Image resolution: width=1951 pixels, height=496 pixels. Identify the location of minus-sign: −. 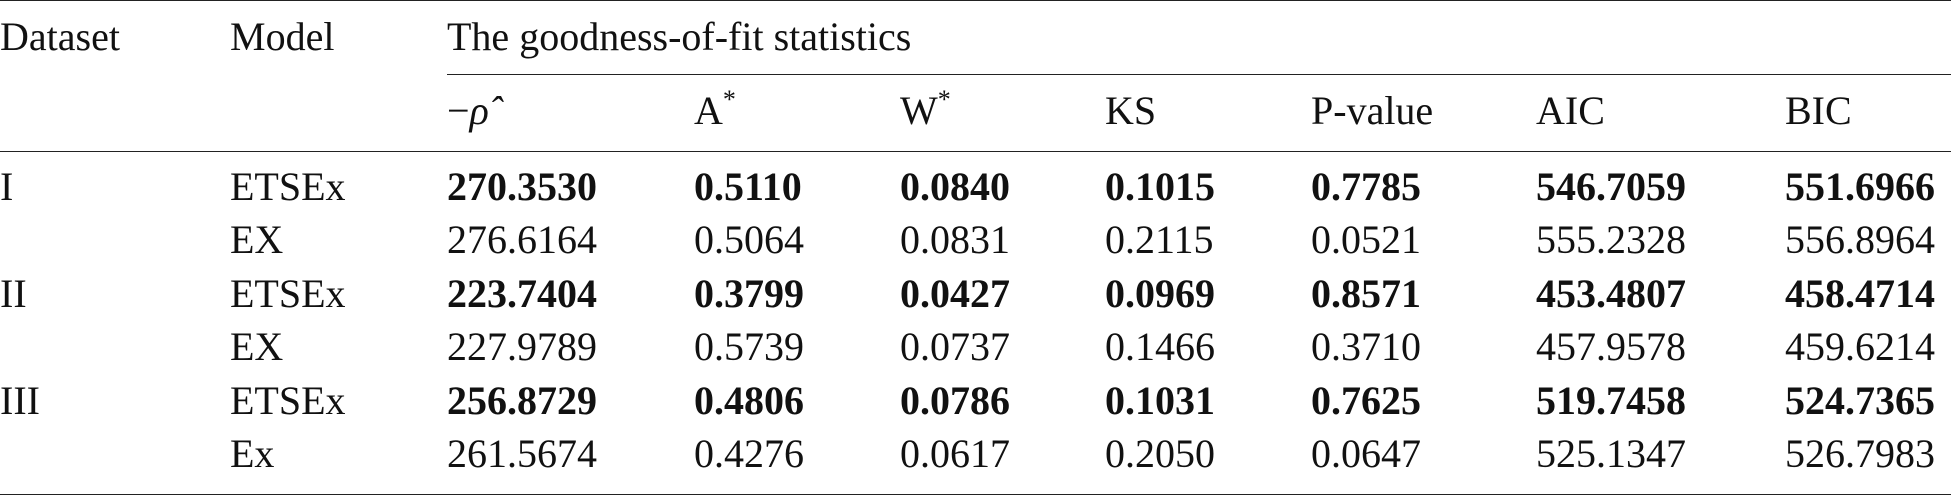
(458, 110).